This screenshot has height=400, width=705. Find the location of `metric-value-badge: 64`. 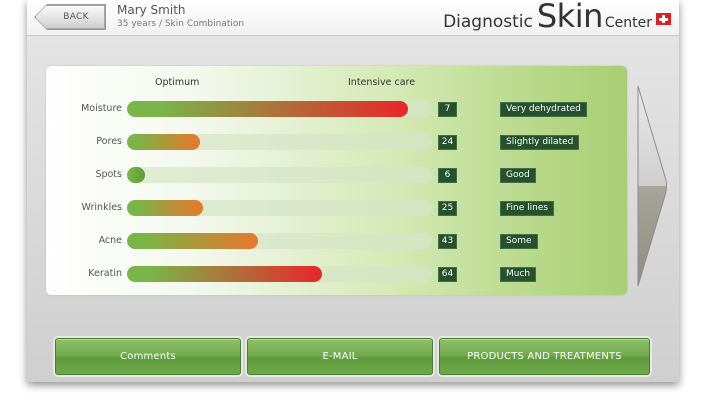

metric-value-badge: 64 is located at coordinates (447, 274).